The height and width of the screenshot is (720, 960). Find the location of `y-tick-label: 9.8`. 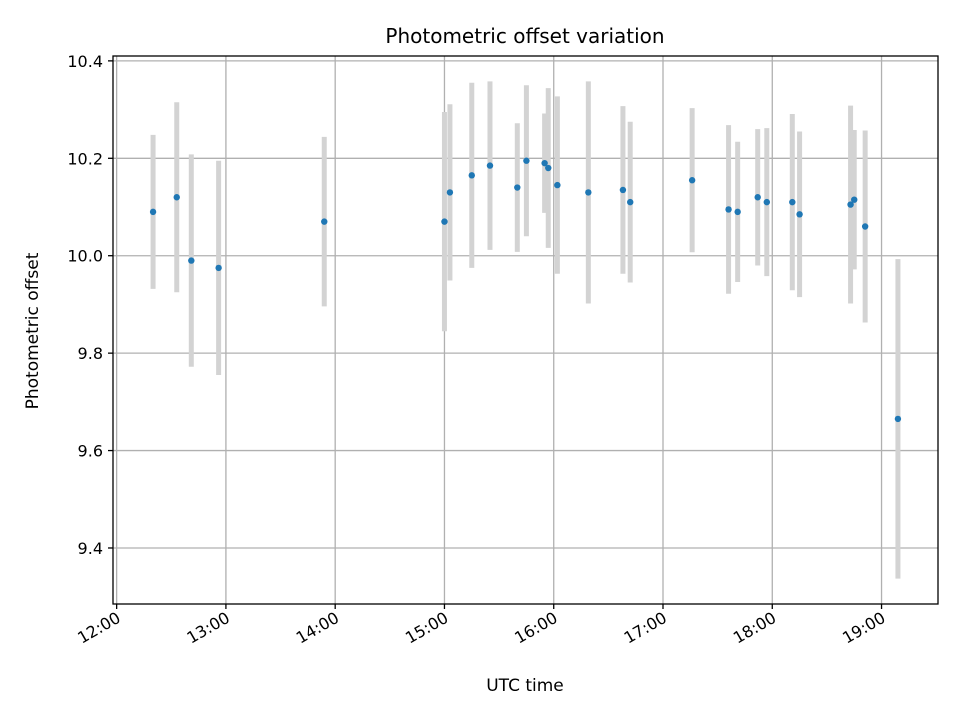

y-tick-label: 9.8 is located at coordinates (90, 353).